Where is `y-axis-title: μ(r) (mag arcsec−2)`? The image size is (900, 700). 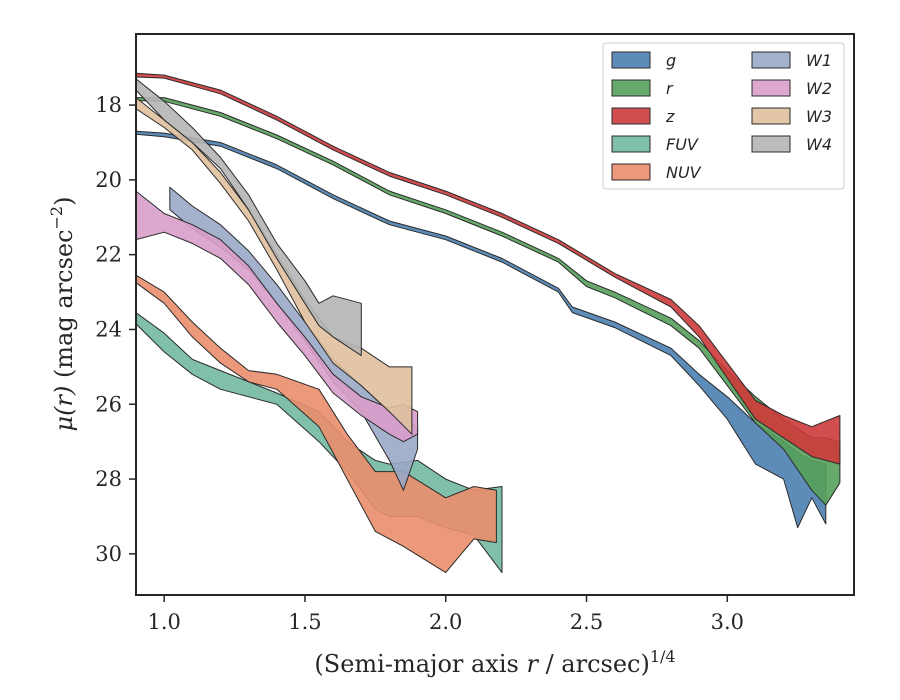 y-axis-title: μ(r) (mag arcsec−2) is located at coordinates (62, 313).